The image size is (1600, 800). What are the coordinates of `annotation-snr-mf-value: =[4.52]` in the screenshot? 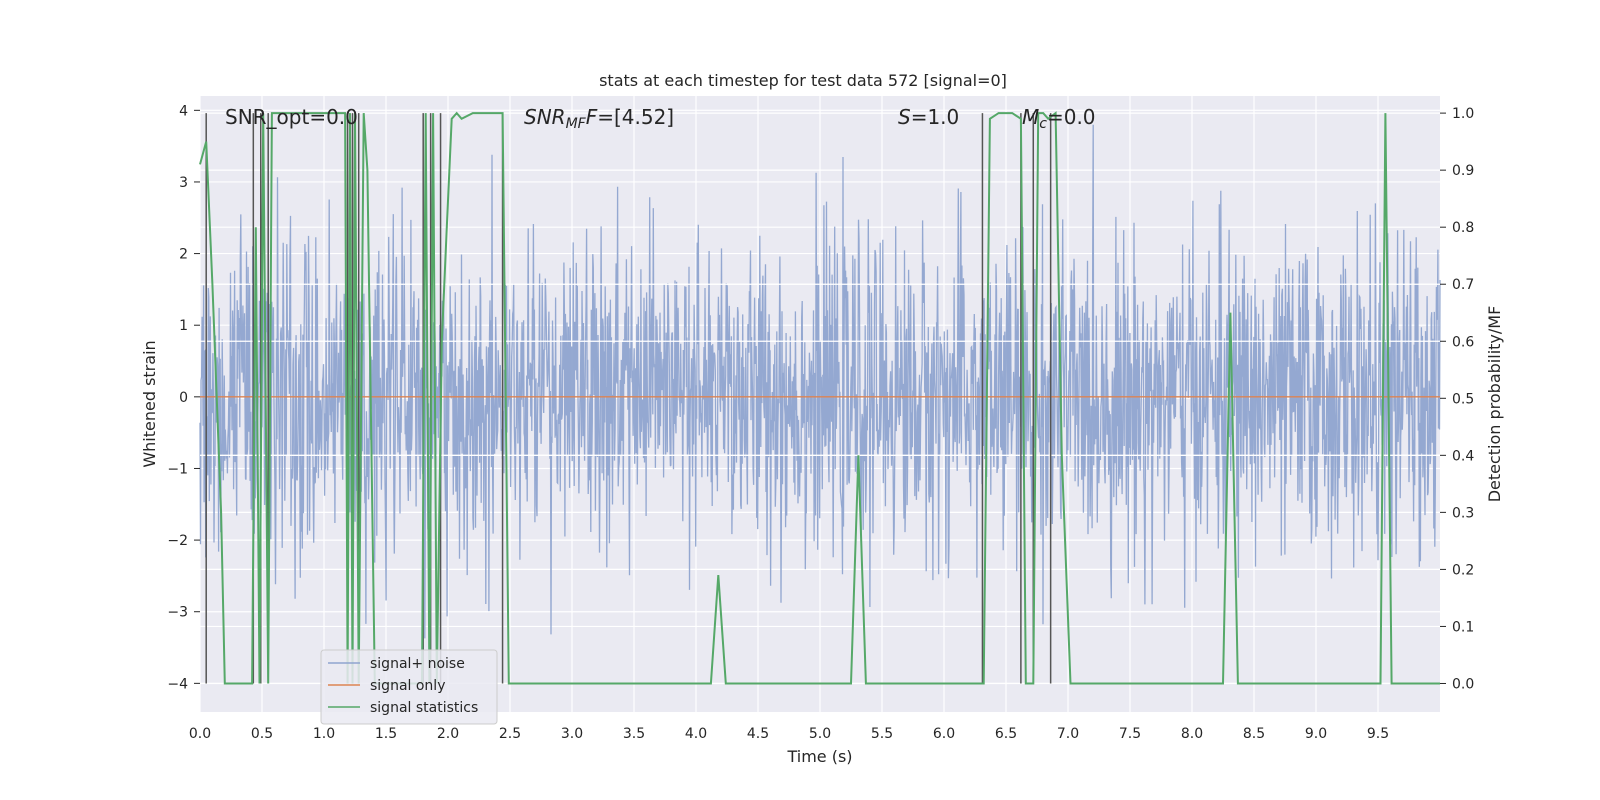 It's located at (635, 117).